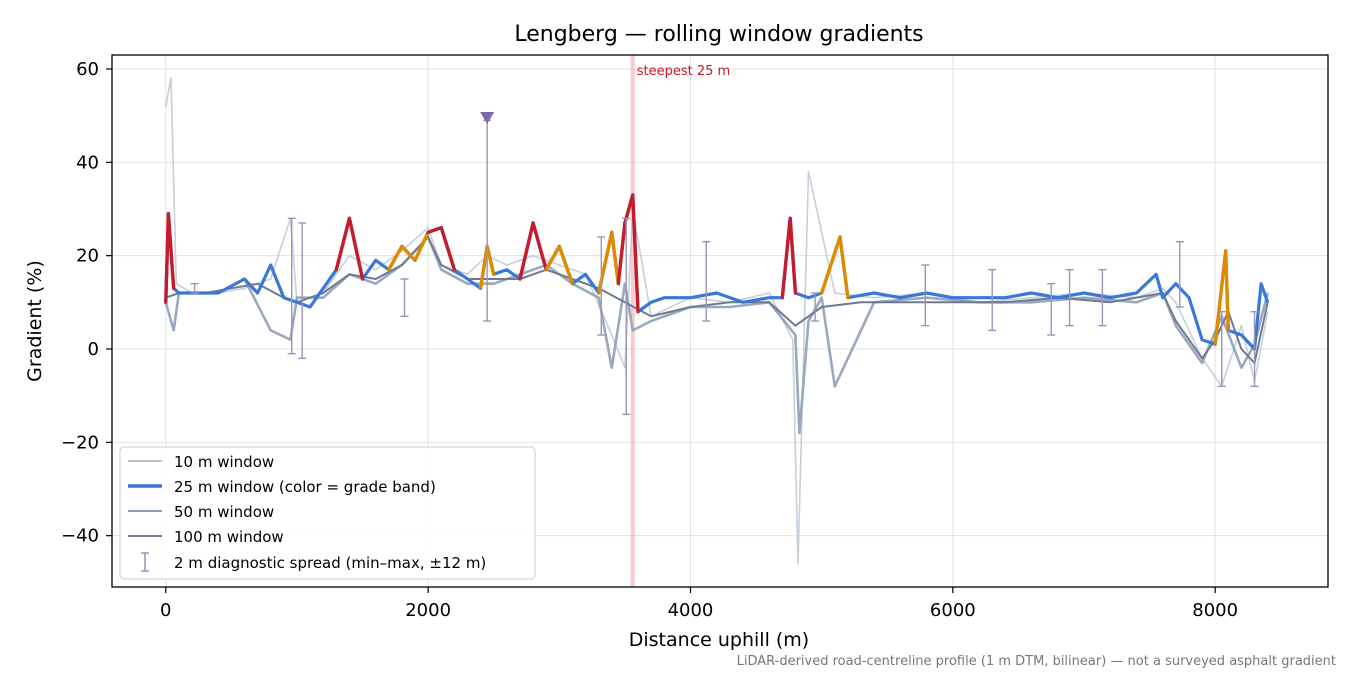  What do you see at coordinates (93, 349) in the screenshot?
I see `y-tick-label-2: 0` at bounding box center [93, 349].